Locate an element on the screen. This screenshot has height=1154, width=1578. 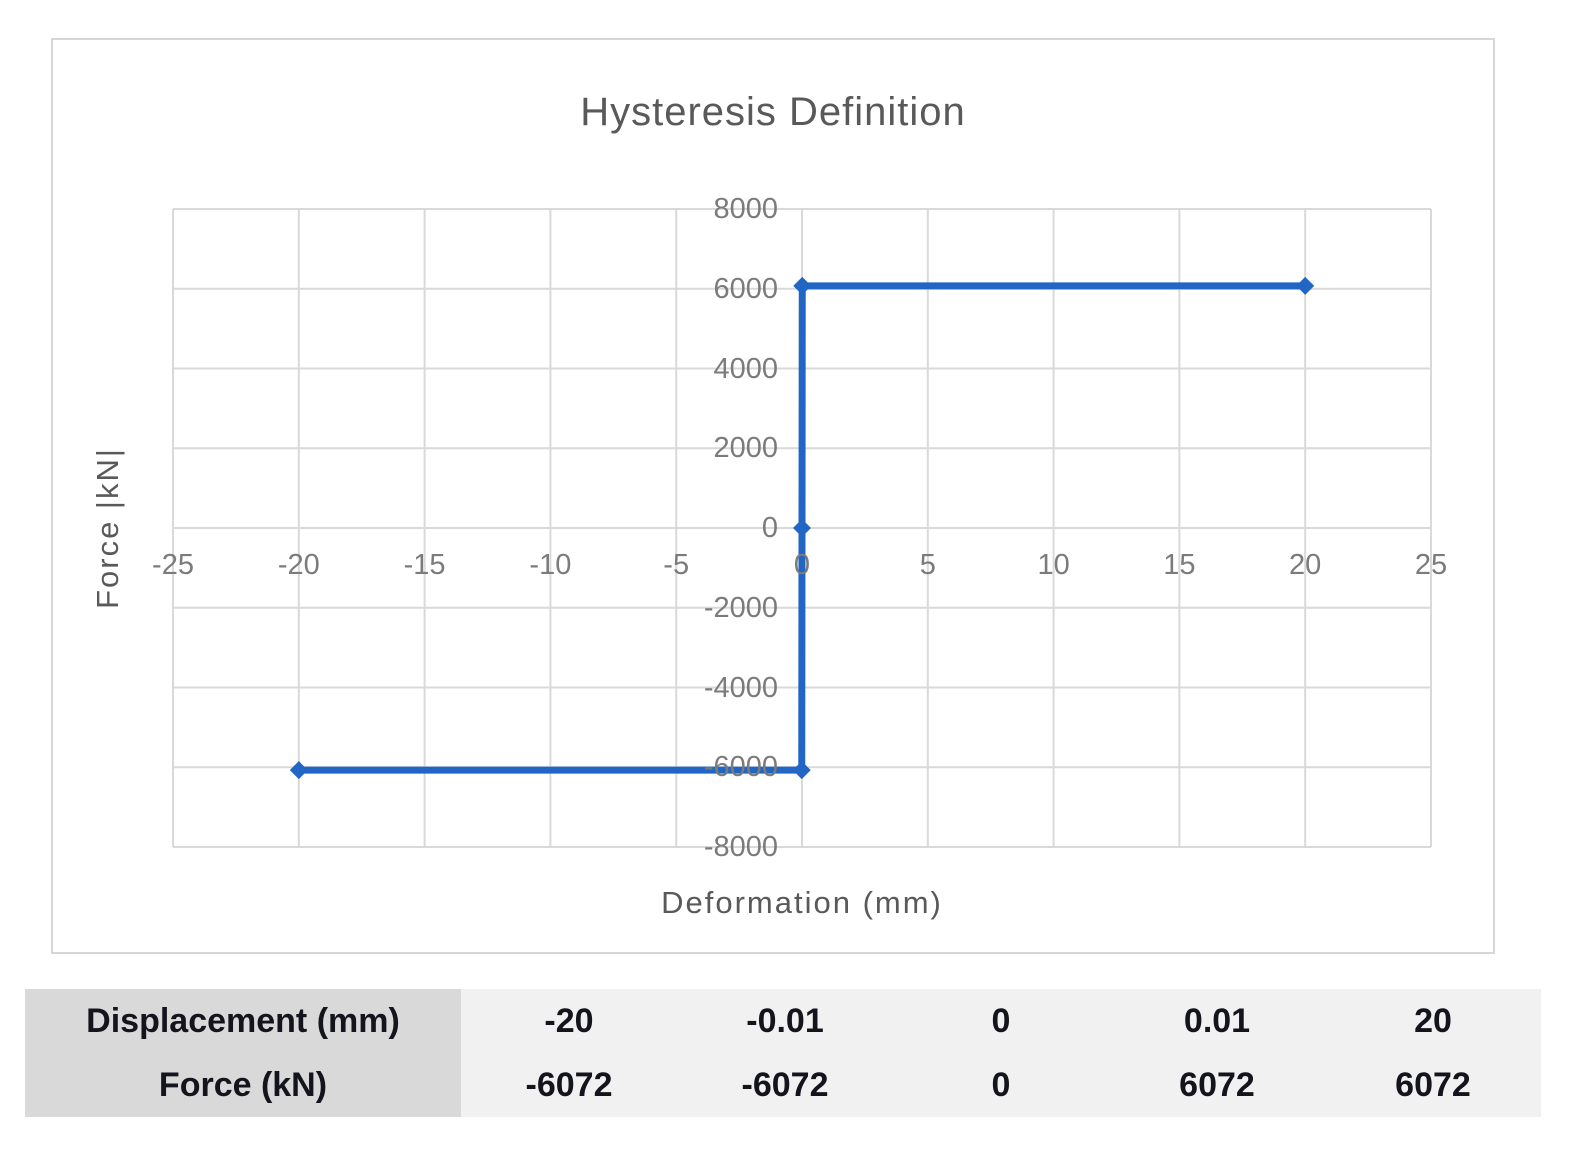
table-cell: 0.01 is located at coordinates (1217, 1020).